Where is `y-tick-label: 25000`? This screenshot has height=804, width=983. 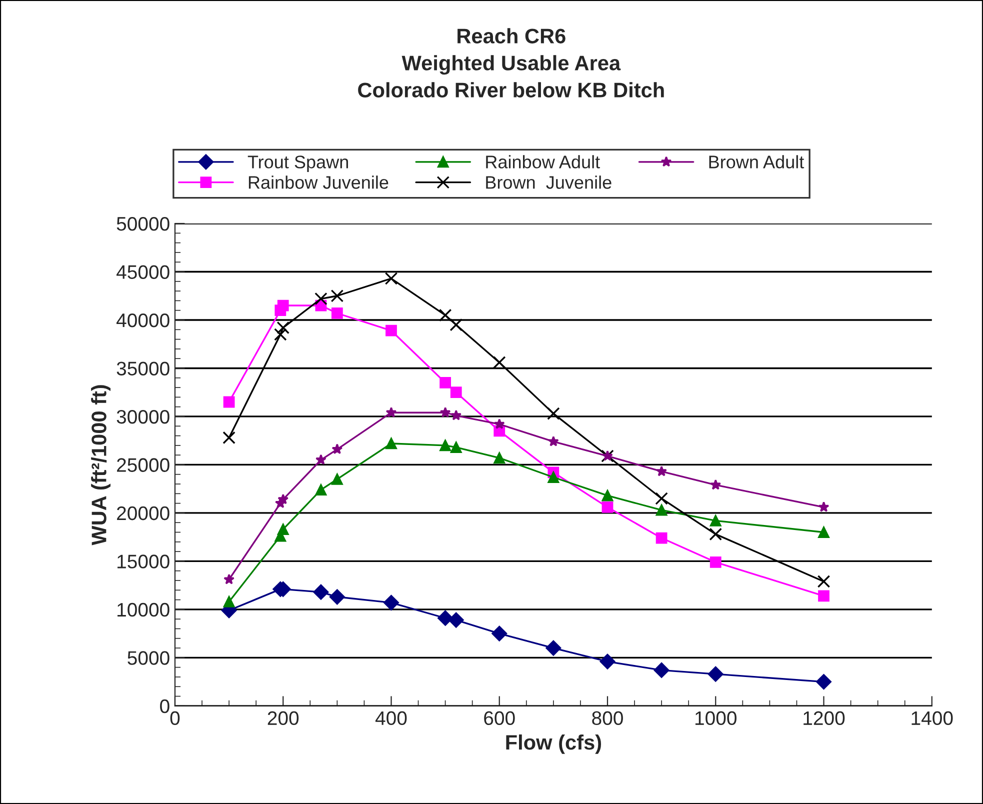 y-tick-label: 25000 is located at coordinates (143, 465).